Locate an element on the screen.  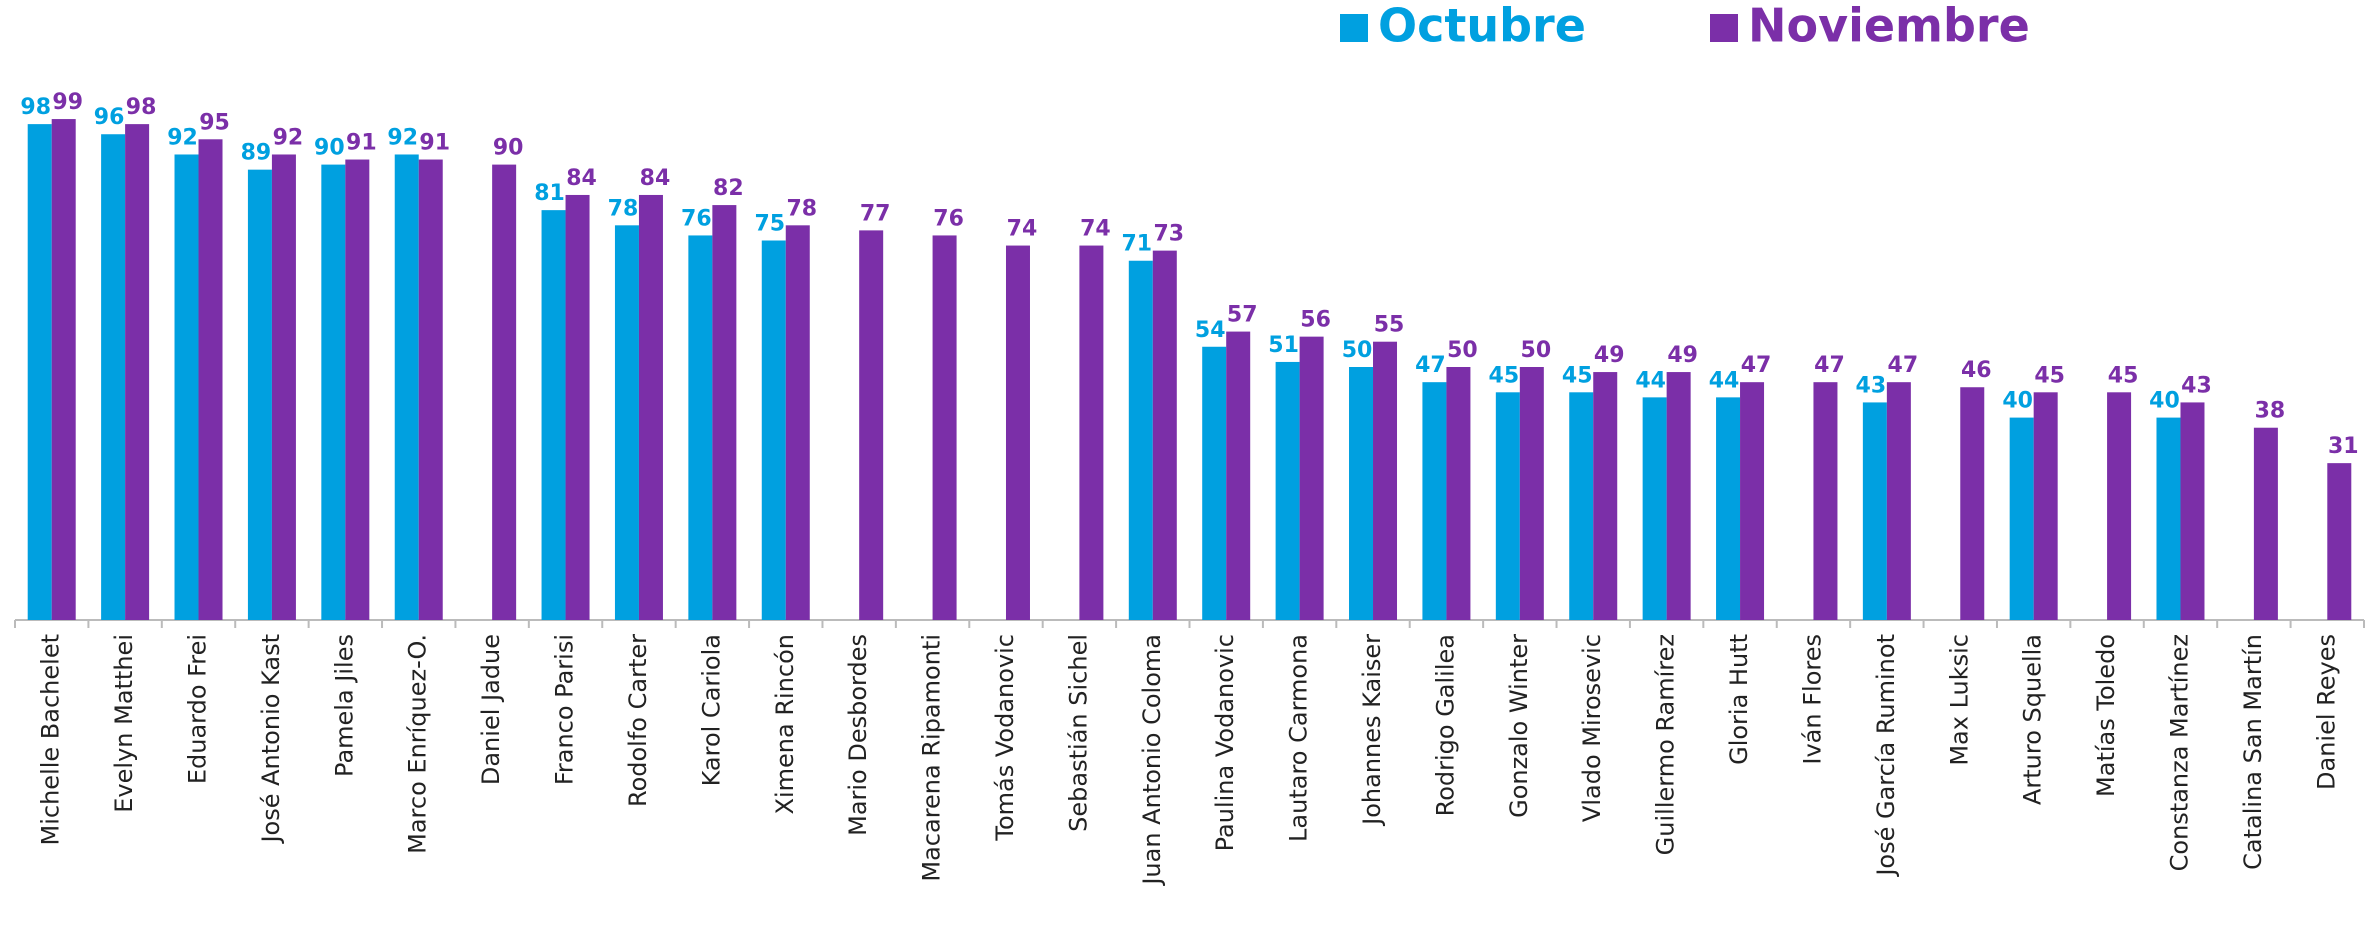
x-tick-label: Guillermo Ramírez is located at coordinates (1666, 744).